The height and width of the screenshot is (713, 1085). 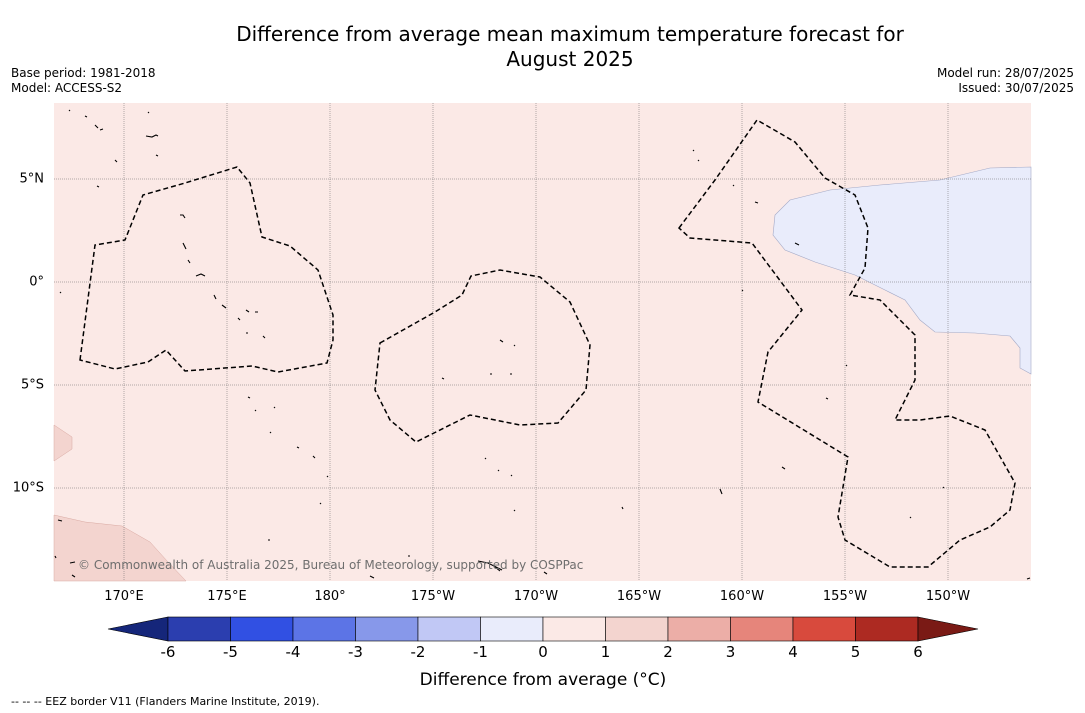 I want to click on colorbar-tick-label: 5, so click(x=855, y=652).